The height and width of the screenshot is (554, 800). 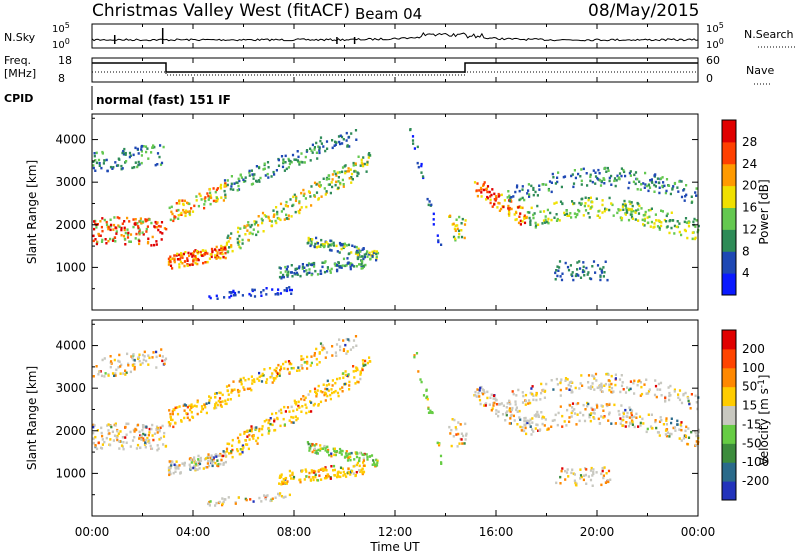 I want to click on nsearch-label: N.Search, so click(x=769, y=34).